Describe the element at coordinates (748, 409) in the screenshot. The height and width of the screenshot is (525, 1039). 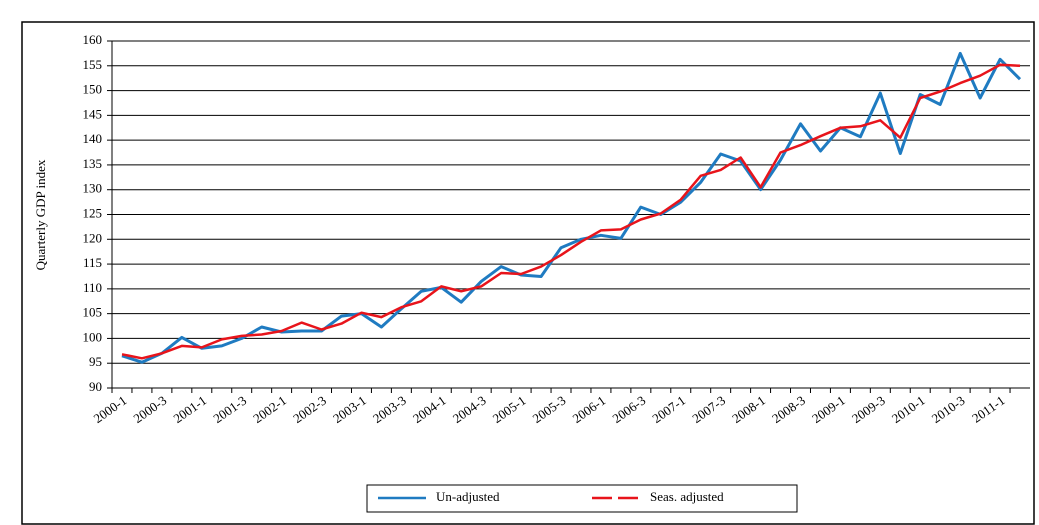
I see `x-tick-label: 2008-1` at that location.